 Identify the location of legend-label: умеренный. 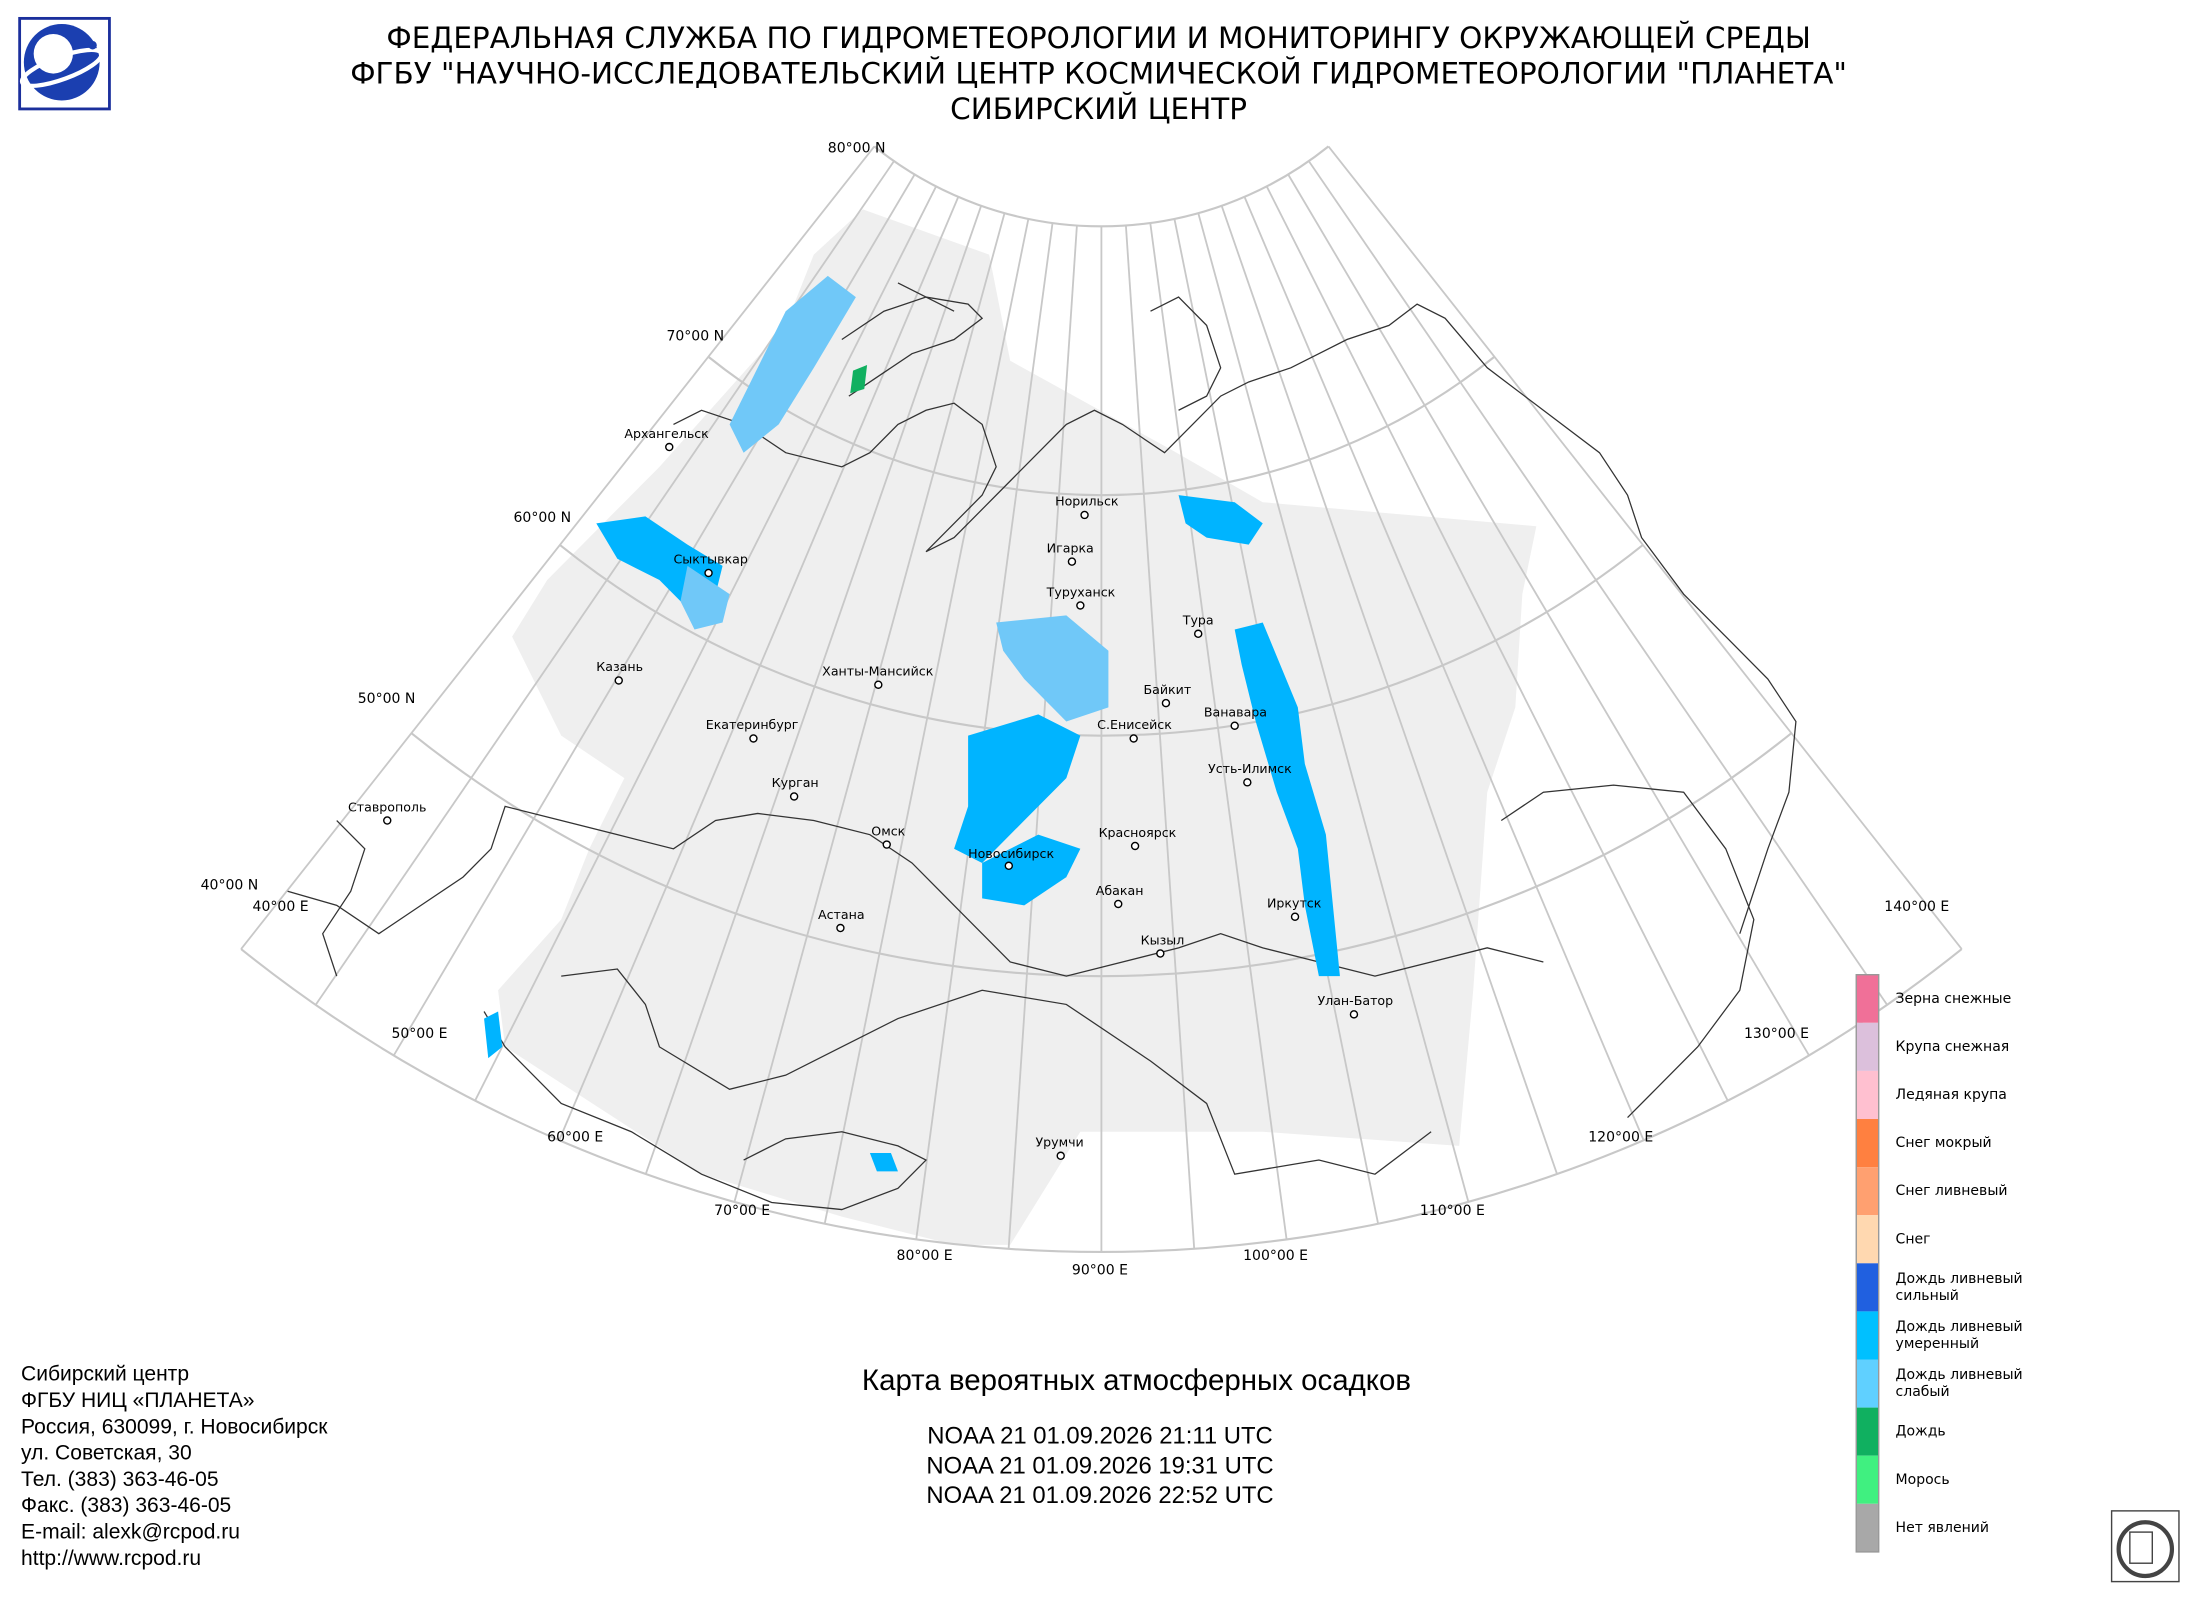
(1938, 1344).